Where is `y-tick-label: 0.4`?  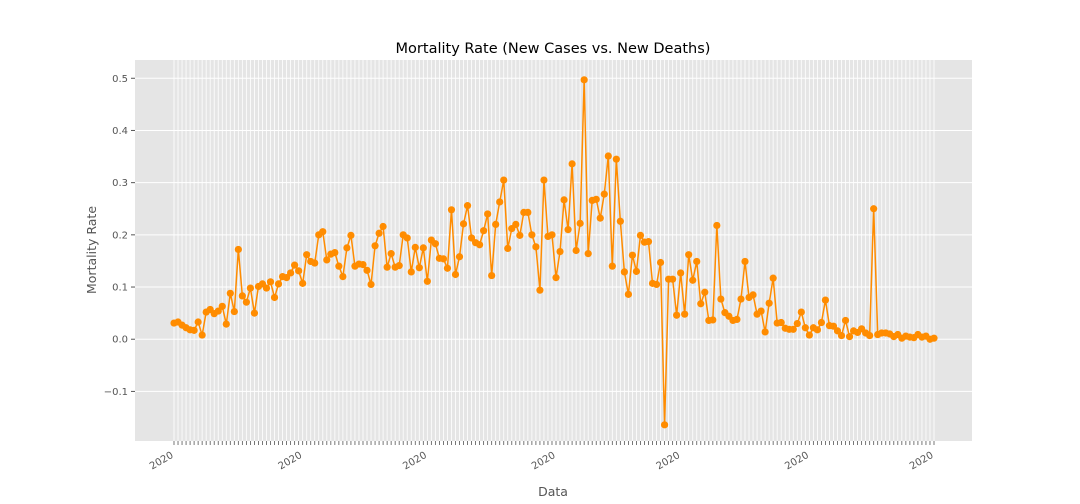 y-tick-label: 0.4 is located at coordinates (120, 131).